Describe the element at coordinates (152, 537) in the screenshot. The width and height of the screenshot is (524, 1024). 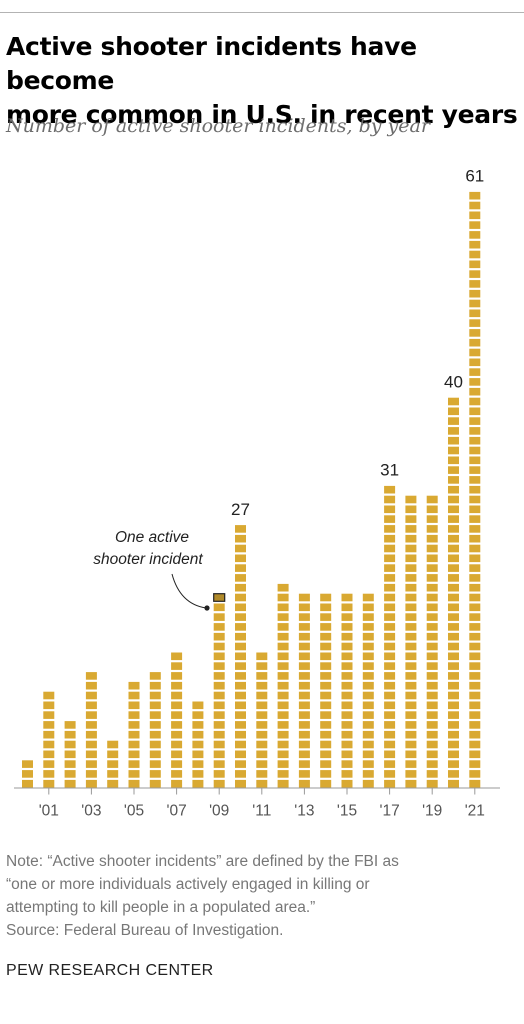
I see `annotation-line-1: One active` at that location.